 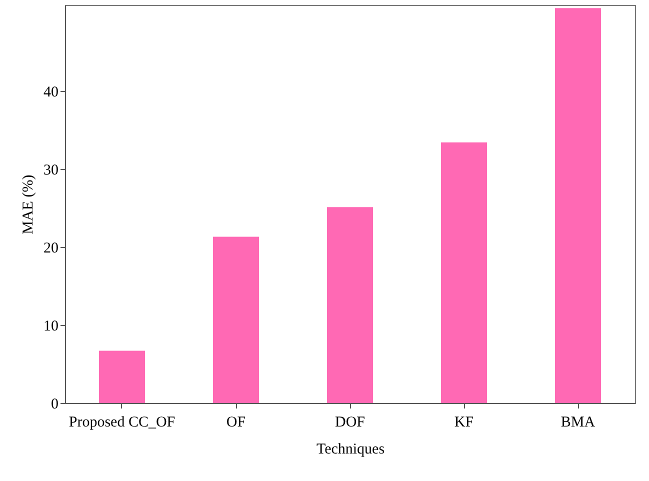 What do you see at coordinates (28, 204) in the screenshot?
I see `y-axis-title: MAE (%)` at bounding box center [28, 204].